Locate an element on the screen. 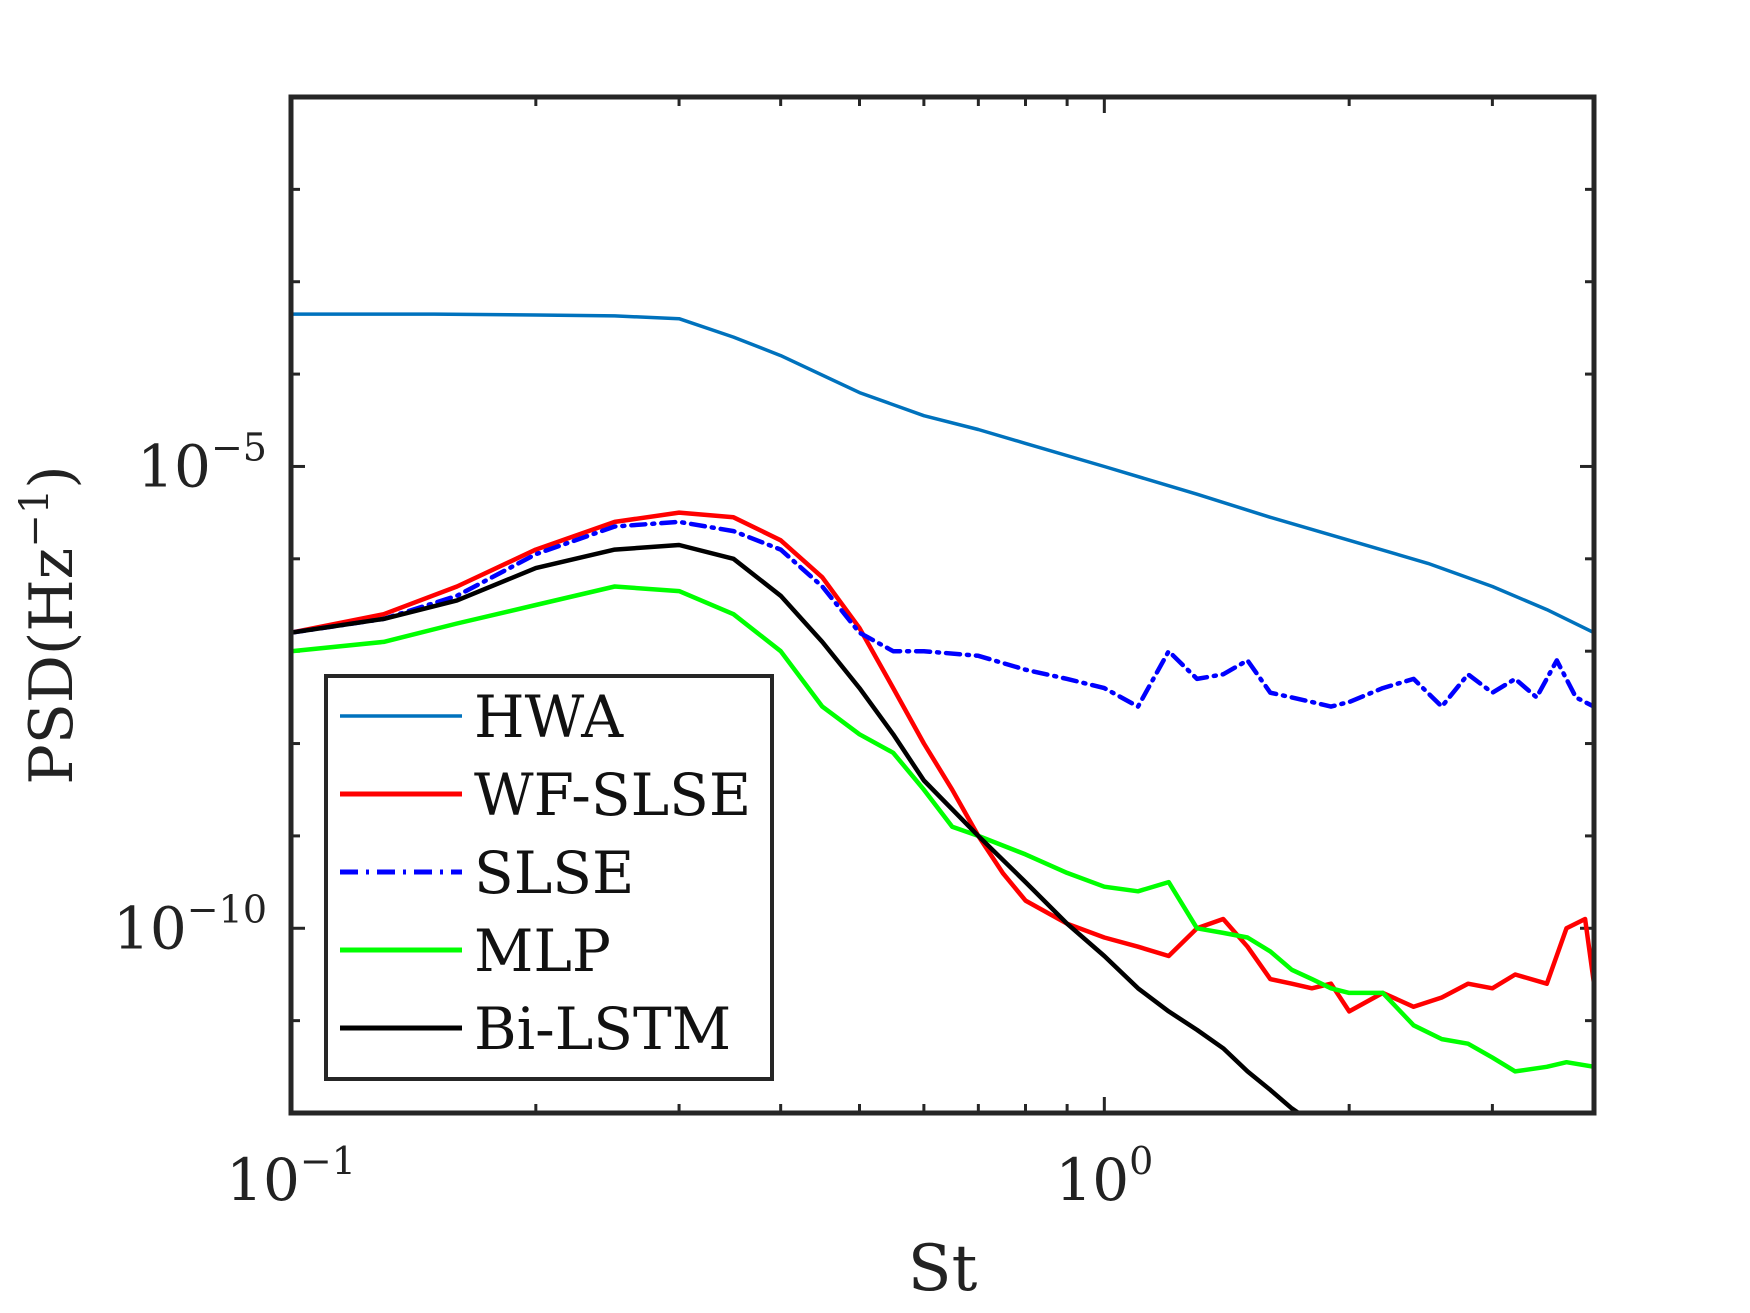  legend: HWA WF-SLSE SLSE MLP Bi-LSTM is located at coordinates (549, 877).